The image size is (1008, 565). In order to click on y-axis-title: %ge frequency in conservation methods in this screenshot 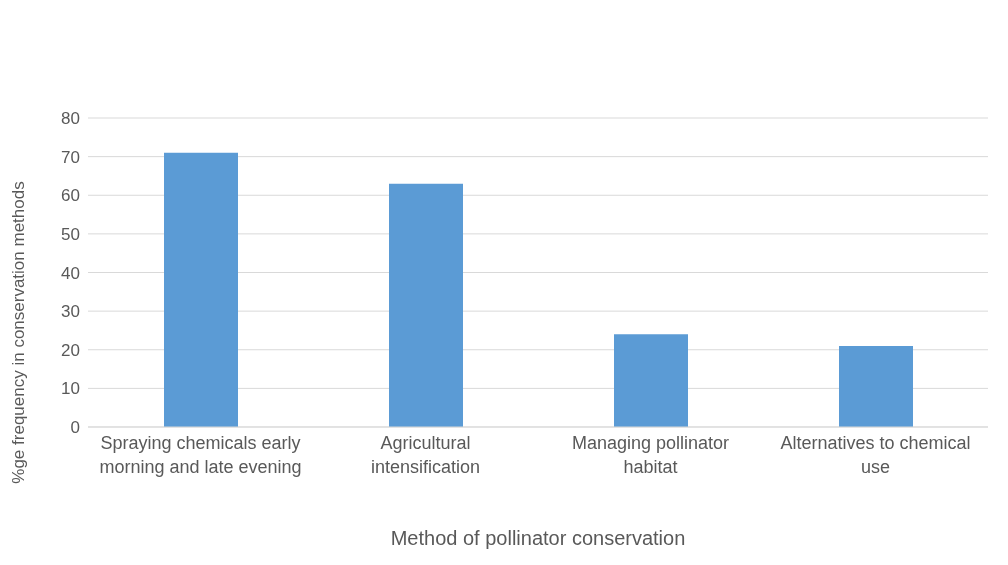, I will do `click(19, 332)`.